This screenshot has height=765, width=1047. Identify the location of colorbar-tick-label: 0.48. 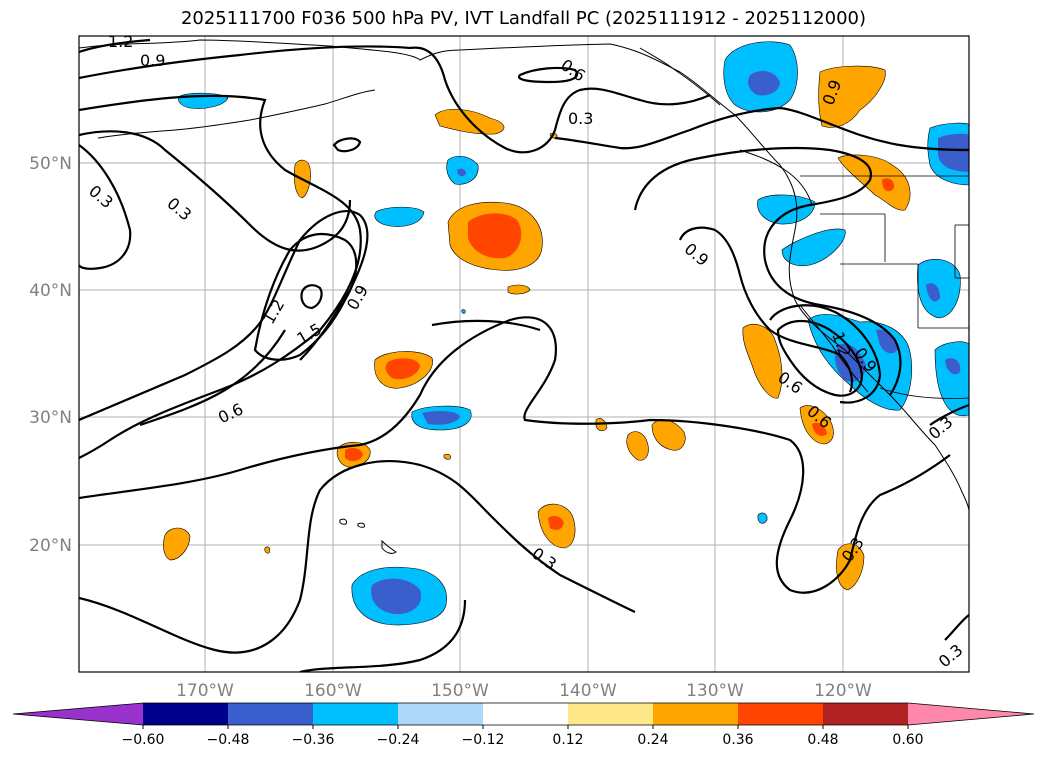
(822, 740).